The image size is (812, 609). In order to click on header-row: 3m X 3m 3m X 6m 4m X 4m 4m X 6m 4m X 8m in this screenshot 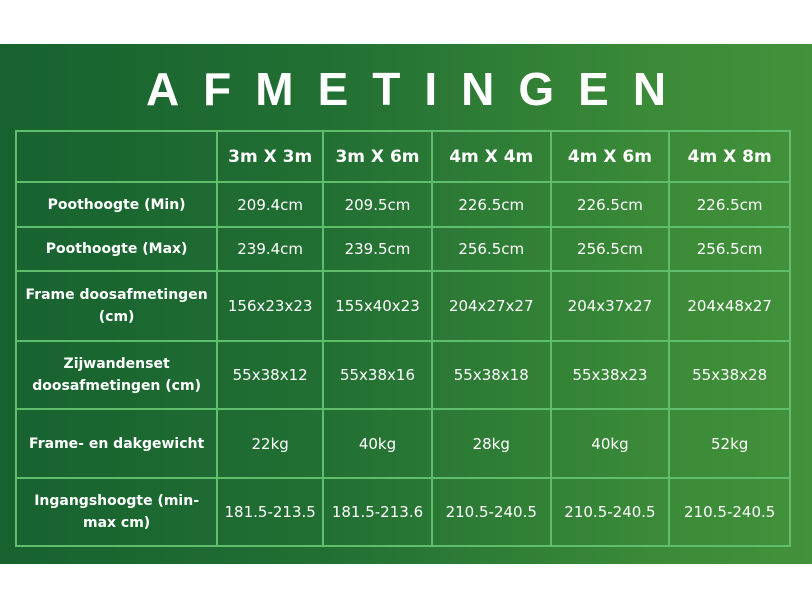, I will do `click(402, 156)`.